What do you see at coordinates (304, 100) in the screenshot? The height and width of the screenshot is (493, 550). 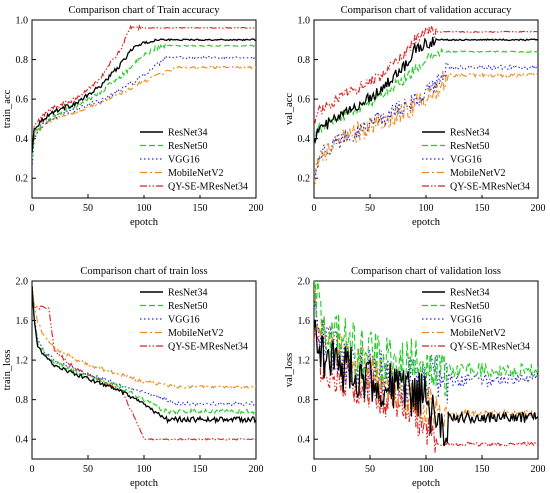 I see `y-tick-label: 0.6` at bounding box center [304, 100].